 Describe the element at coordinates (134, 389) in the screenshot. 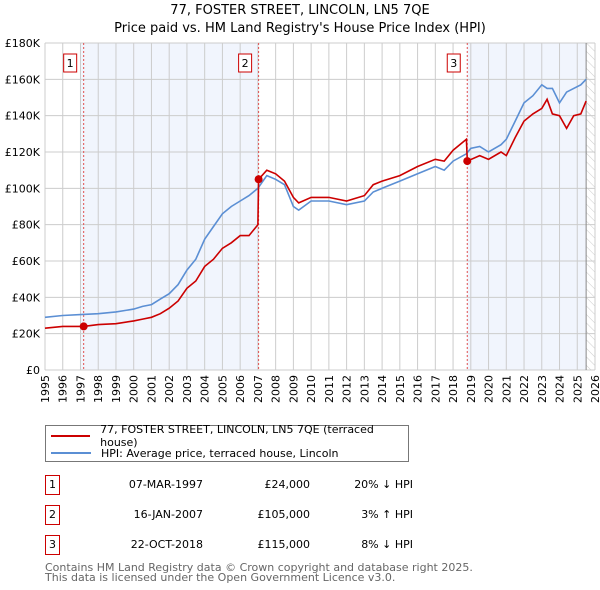

I see `x-tick-label: 2000` at that location.